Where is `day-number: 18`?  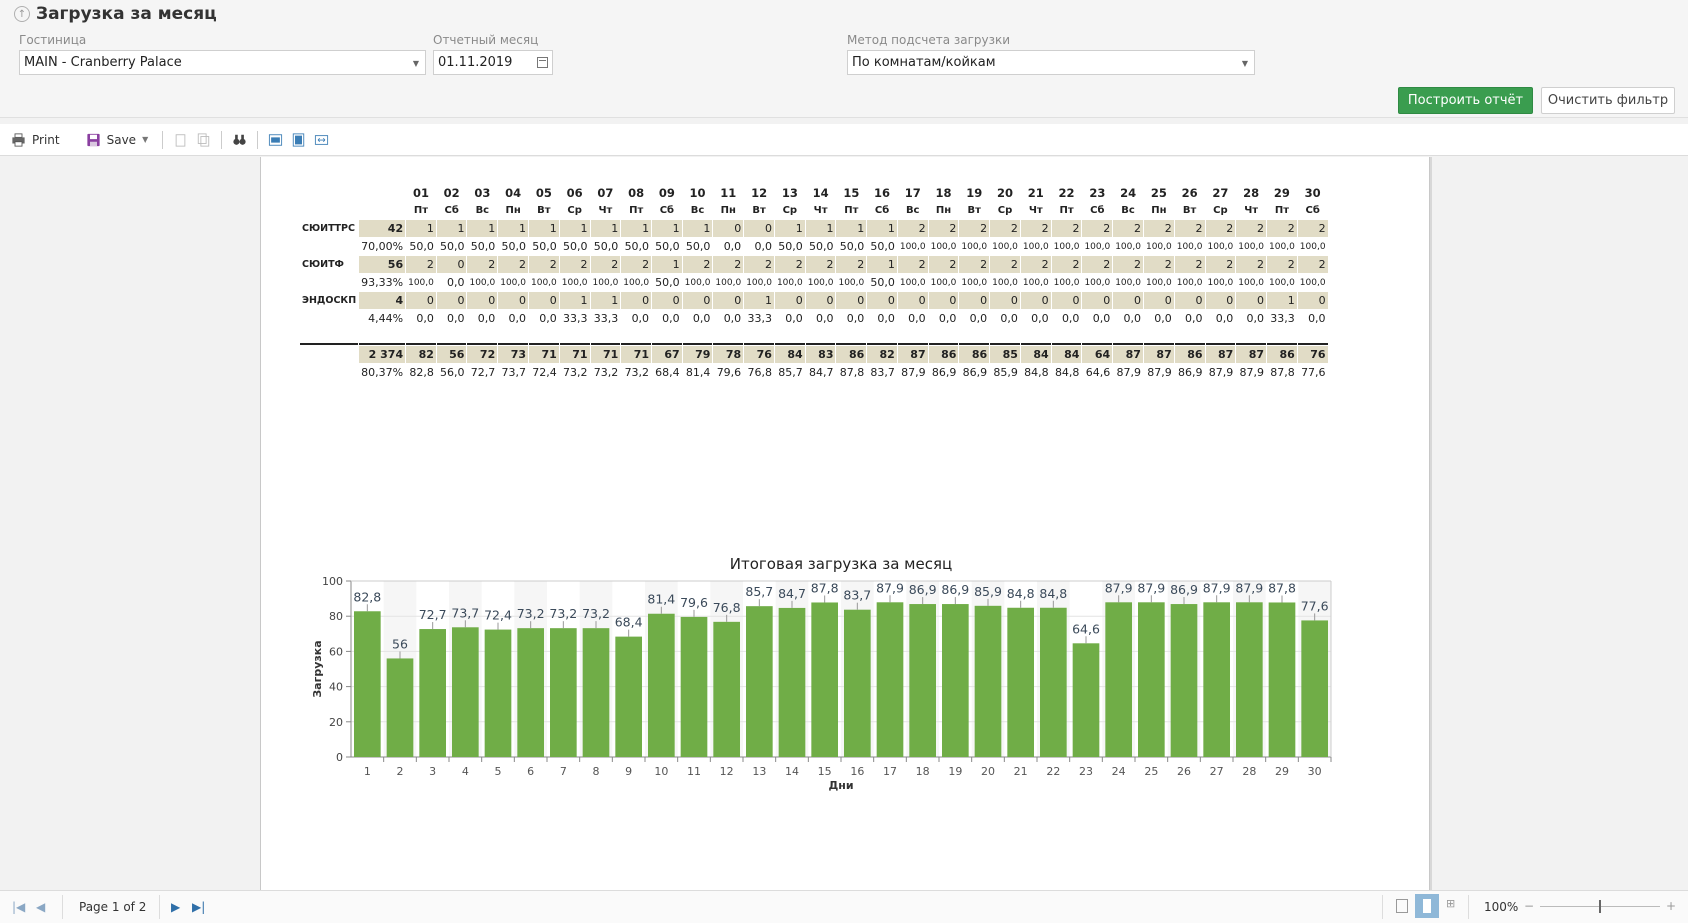
day-number: 18 is located at coordinates (943, 192).